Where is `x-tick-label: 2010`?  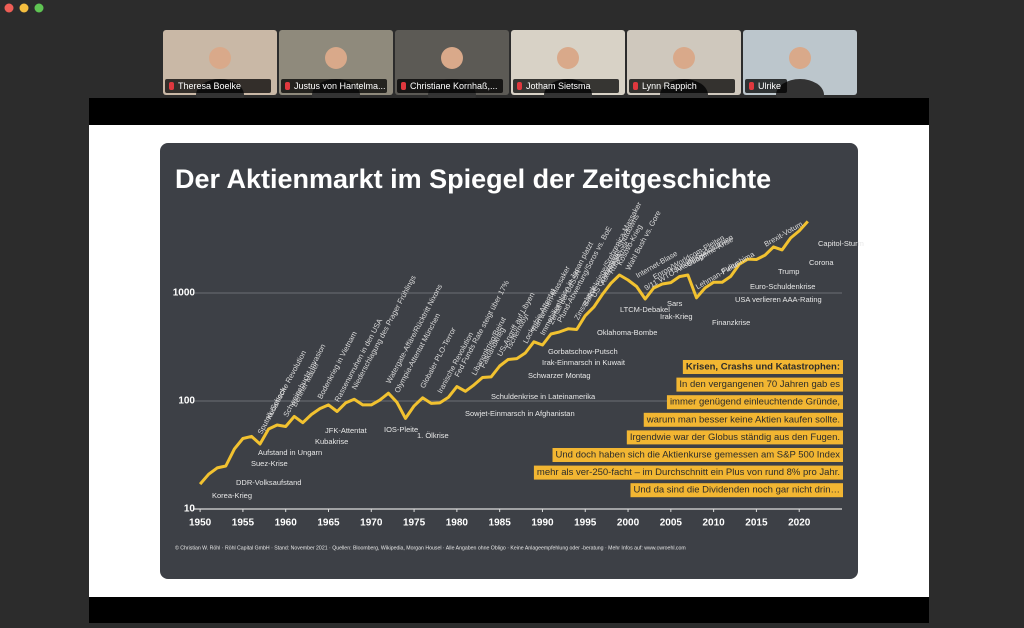 x-tick-label: 2010 is located at coordinates (713, 523).